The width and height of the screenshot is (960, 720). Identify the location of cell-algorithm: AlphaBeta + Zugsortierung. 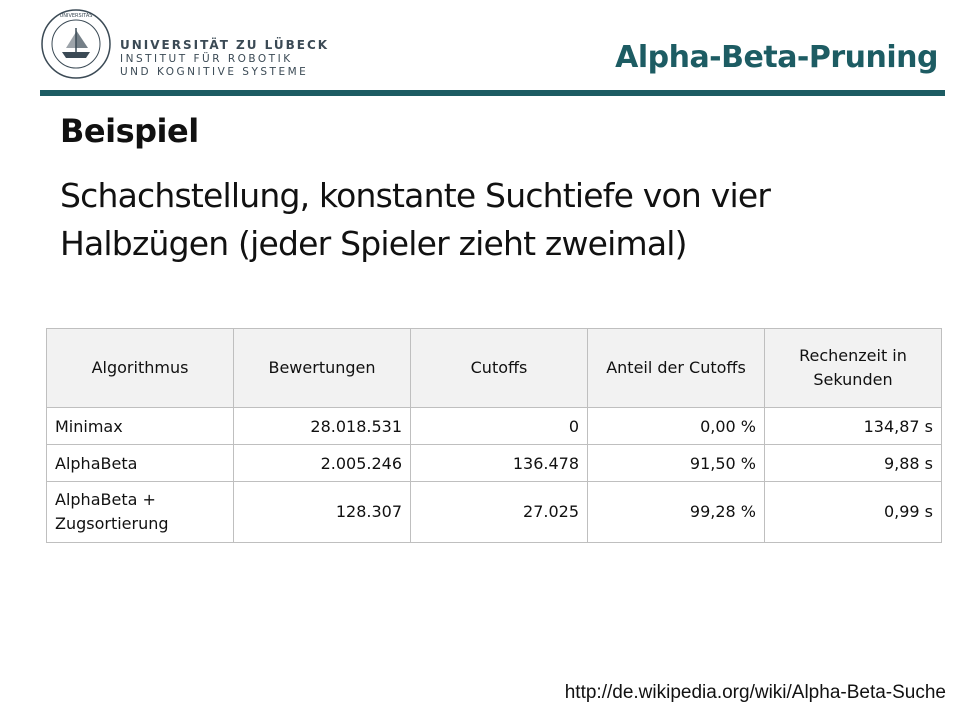
(140, 512).